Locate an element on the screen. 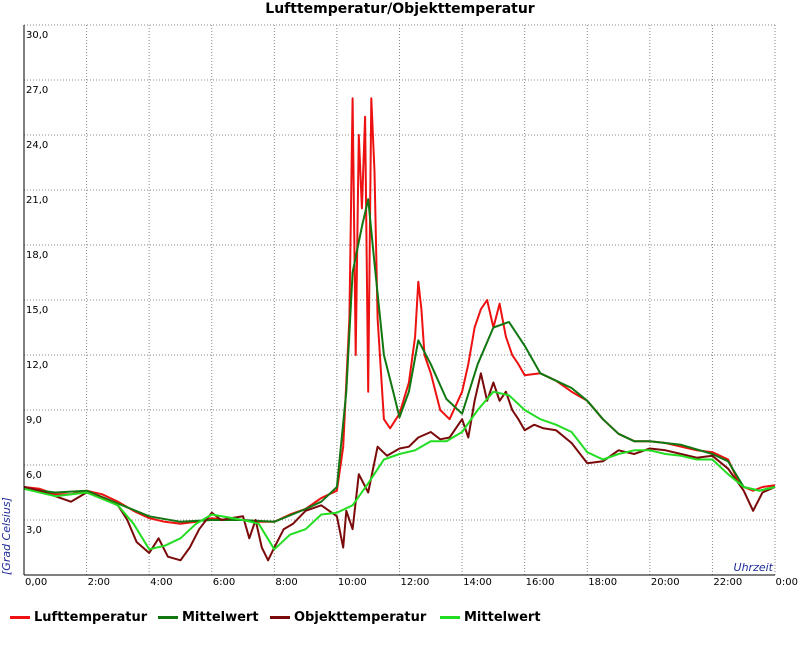 The width and height of the screenshot is (800, 650). y-tick-label: 12,0 is located at coordinates (37, 365).